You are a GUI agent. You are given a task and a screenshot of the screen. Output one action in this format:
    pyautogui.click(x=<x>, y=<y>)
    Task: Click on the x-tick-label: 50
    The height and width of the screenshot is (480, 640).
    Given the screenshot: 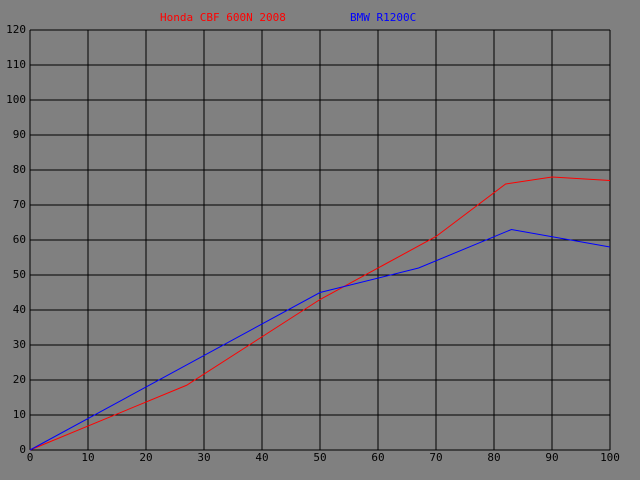 What is the action you would take?
    pyautogui.click(x=319, y=457)
    